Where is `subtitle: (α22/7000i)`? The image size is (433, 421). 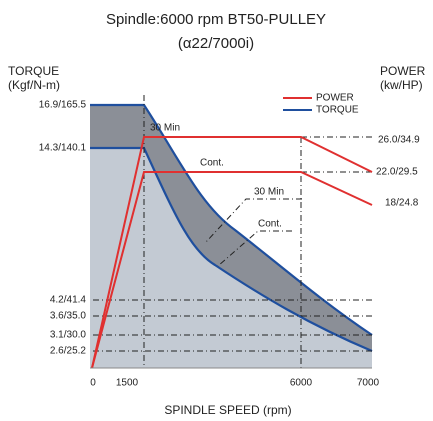
subtitle: (α22/7000i) is located at coordinates (216, 43).